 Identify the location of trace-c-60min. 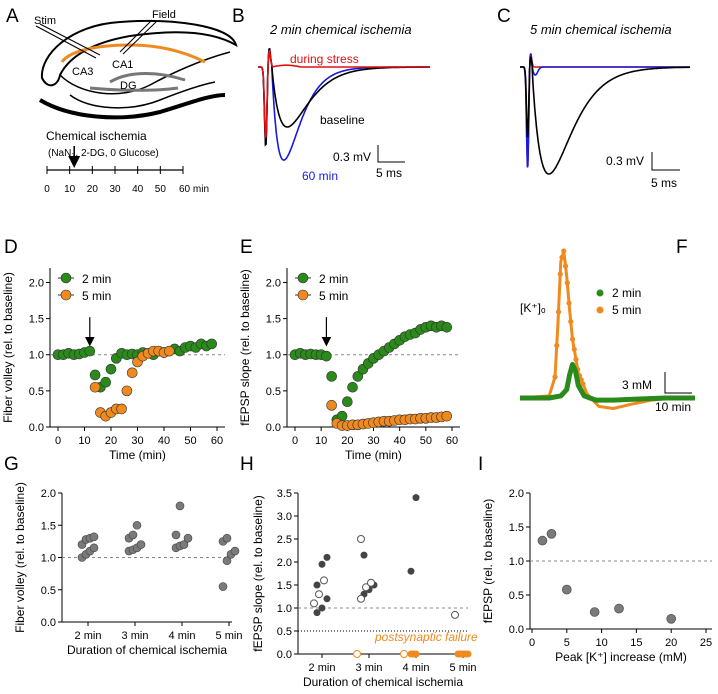
(605, 110).